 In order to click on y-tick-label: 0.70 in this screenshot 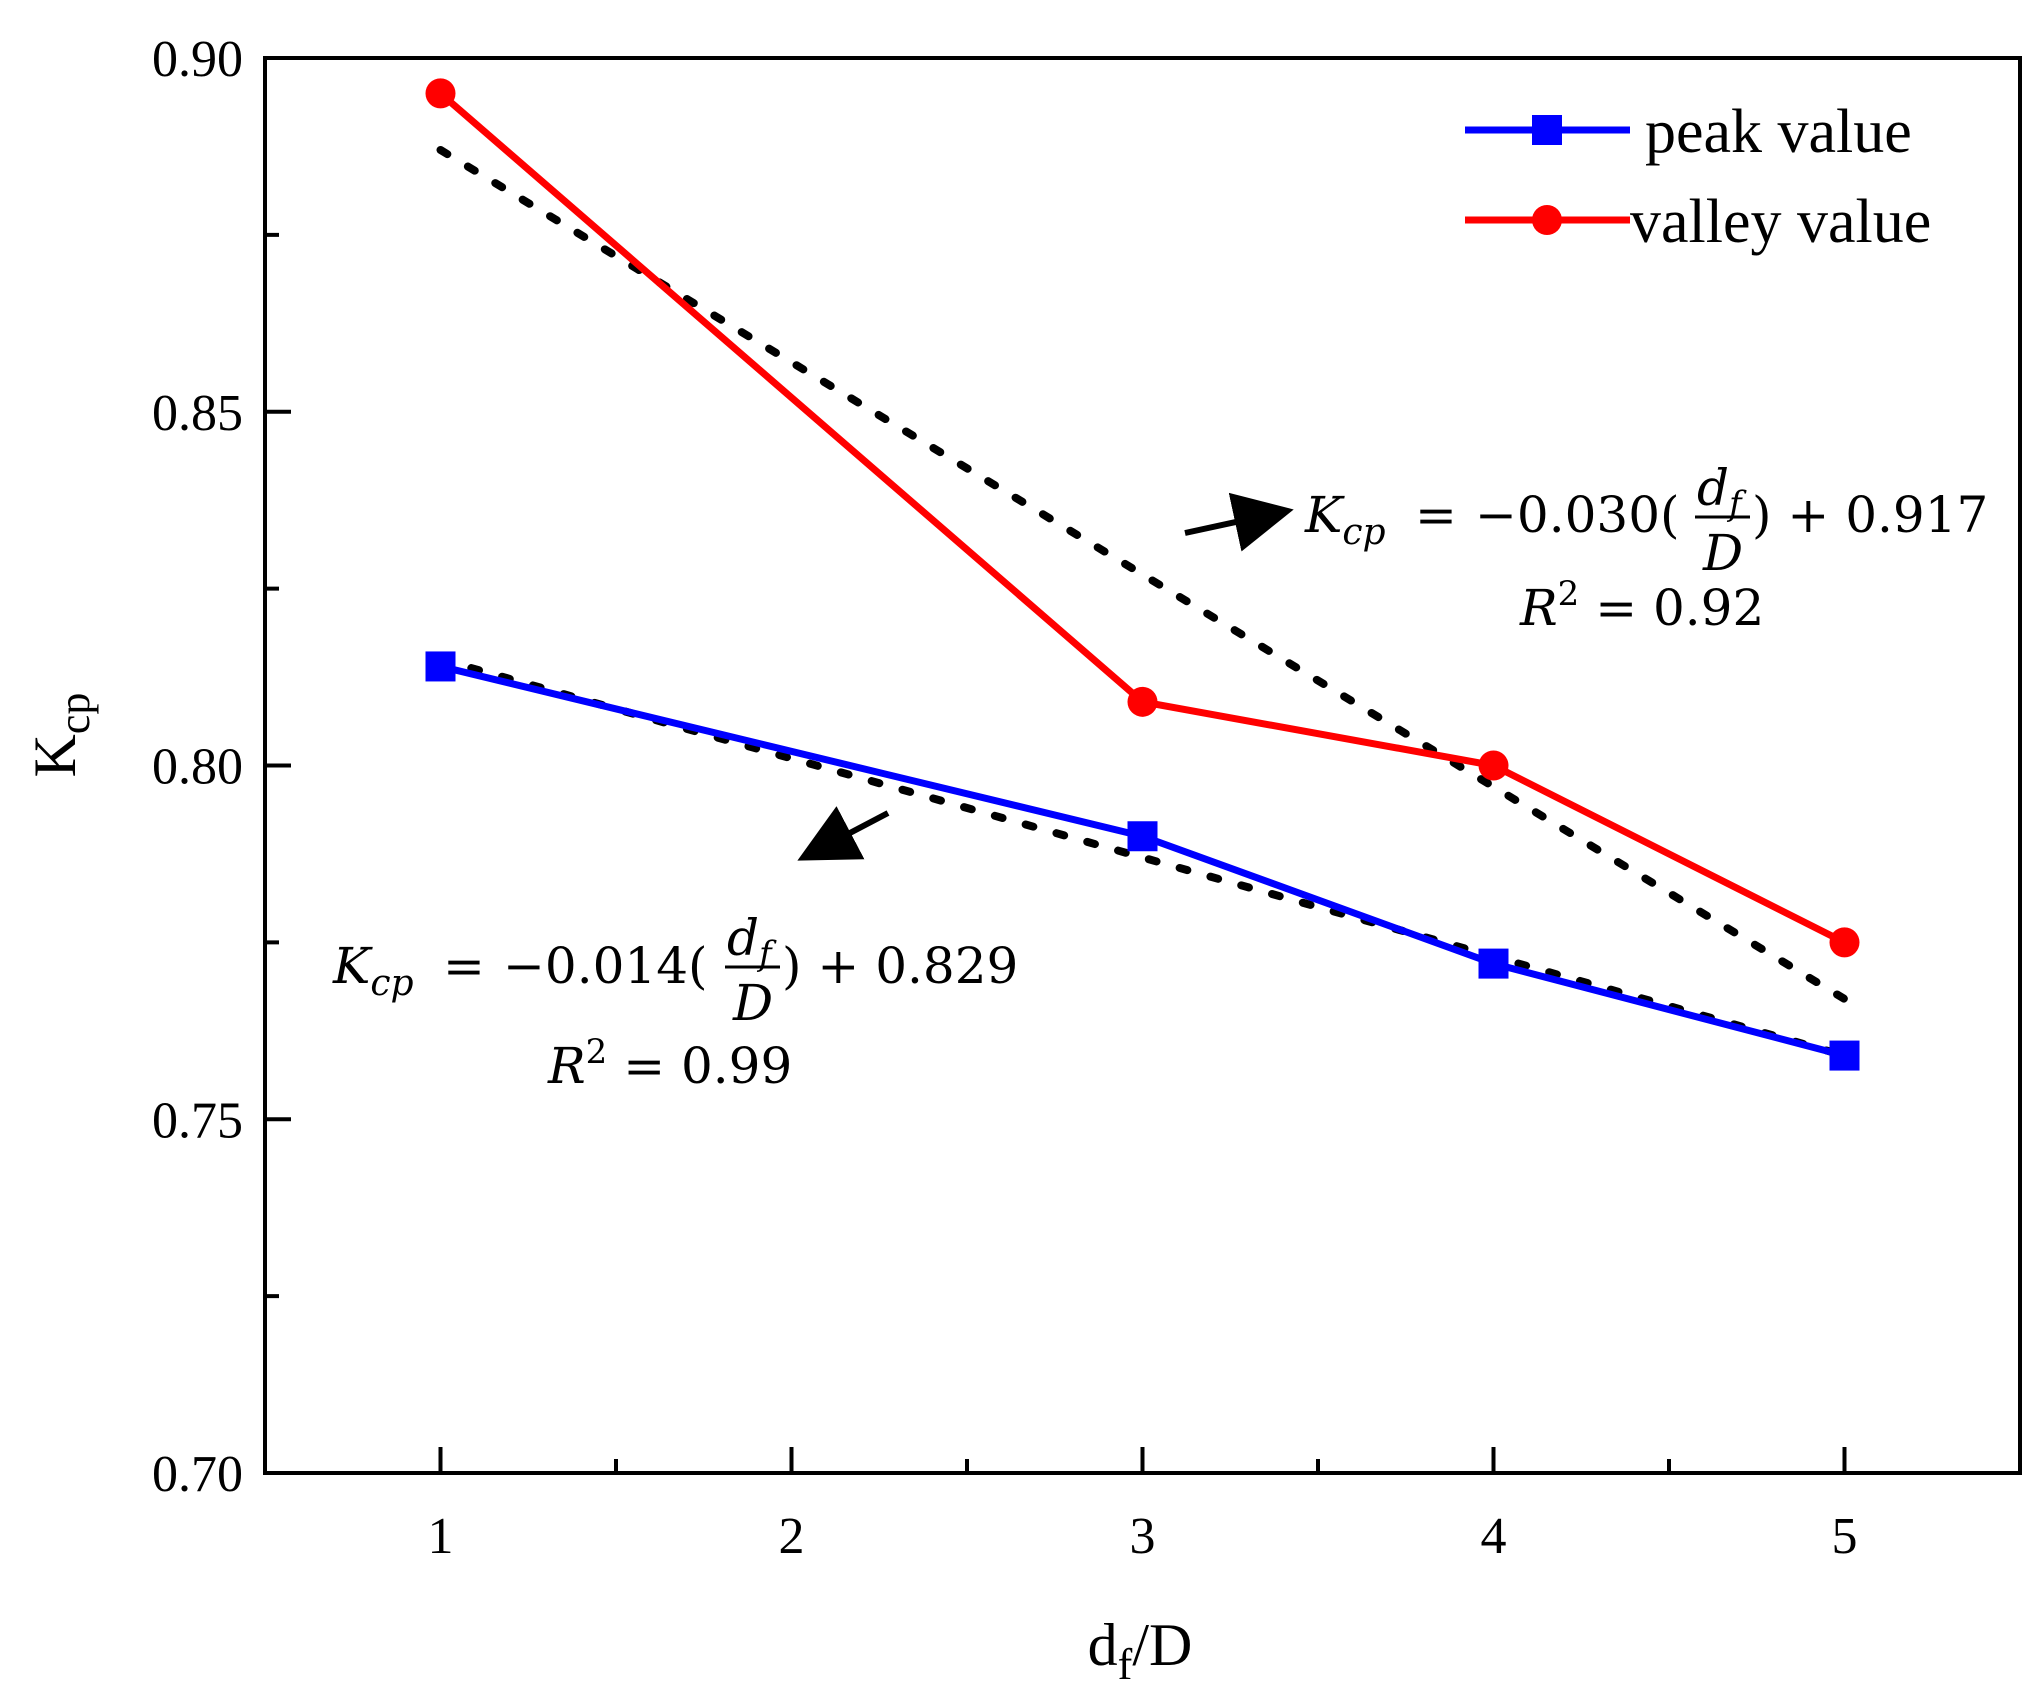, I will do `click(197, 1474)`.